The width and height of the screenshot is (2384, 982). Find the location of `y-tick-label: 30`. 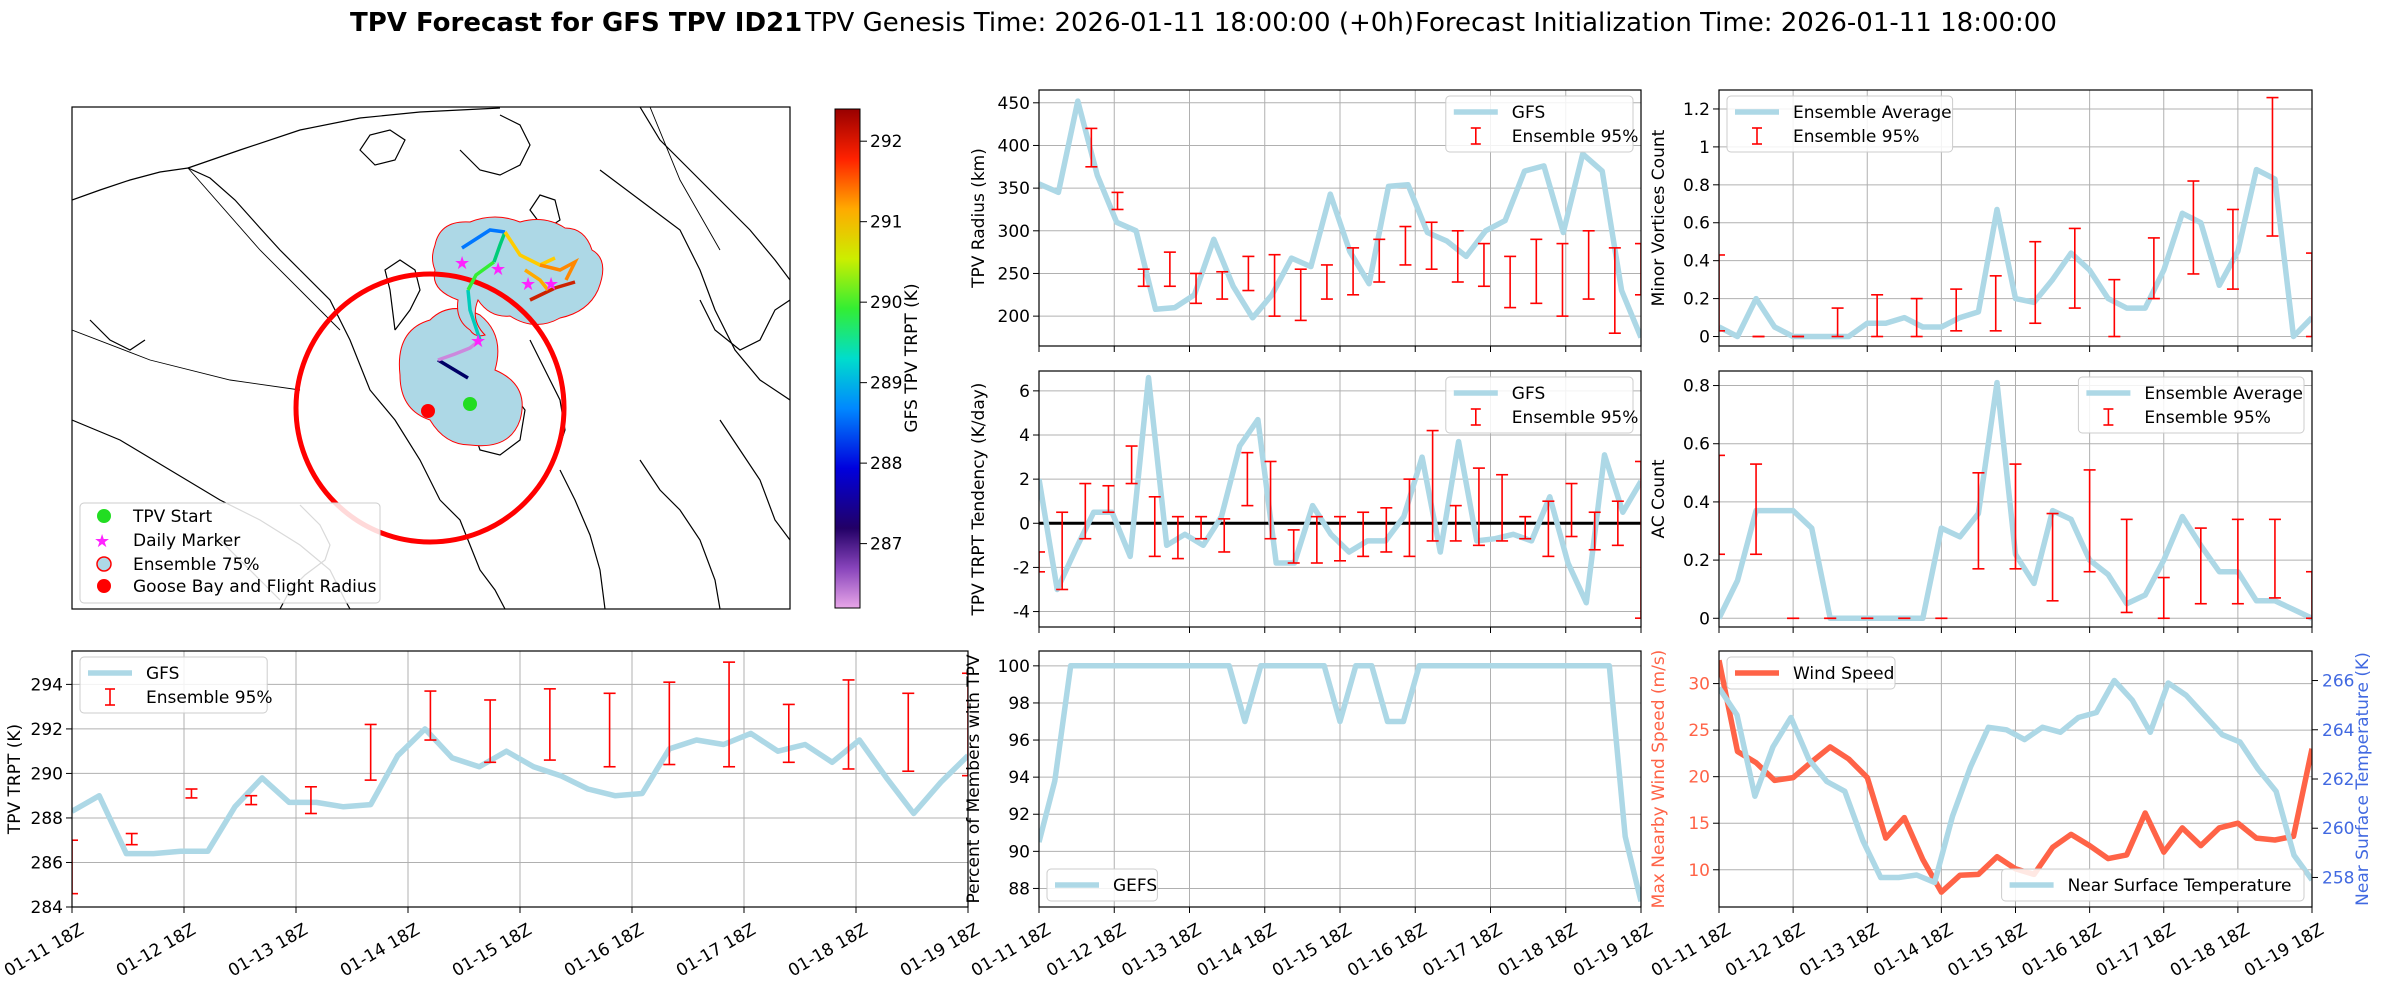

y-tick-label: 30 is located at coordinates (1699, 685).